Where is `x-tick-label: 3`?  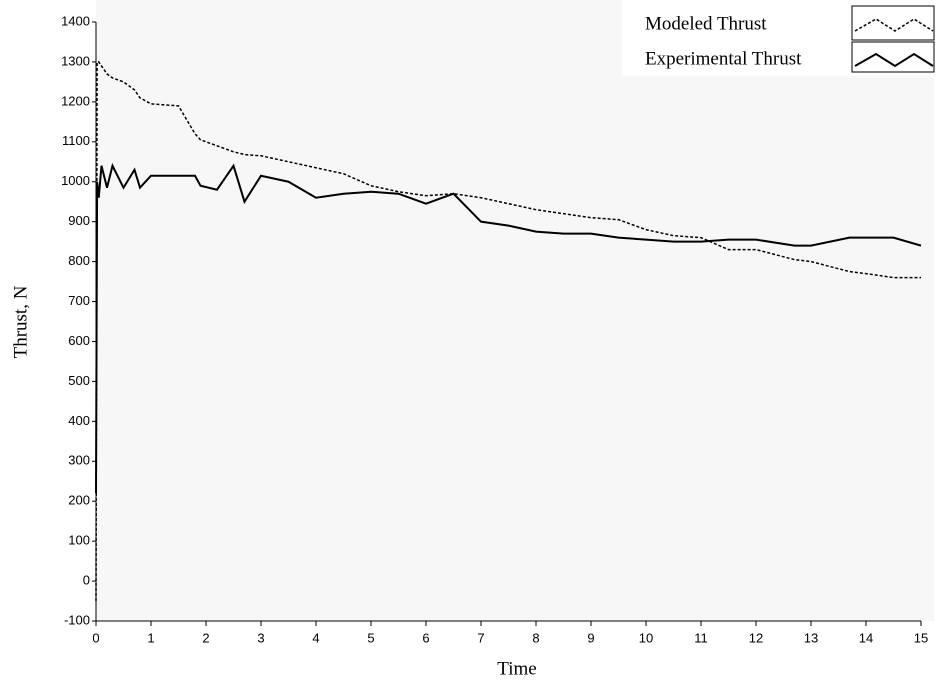
x-tick-label: 3 is located at coordinates (260, 637).